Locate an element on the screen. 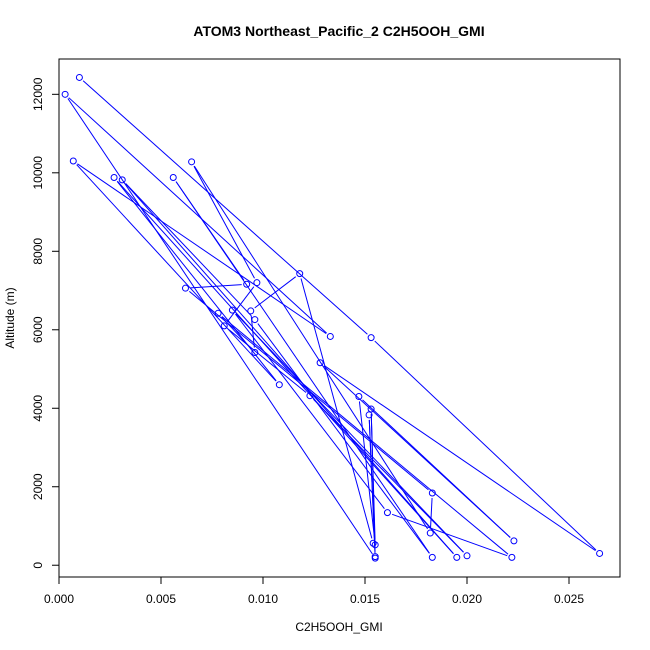 The width and height of the screenshot is (650, 650). y-axis: 0 2000 4000 6000 8000 10000 12000 is located at coordinates (45, 323).